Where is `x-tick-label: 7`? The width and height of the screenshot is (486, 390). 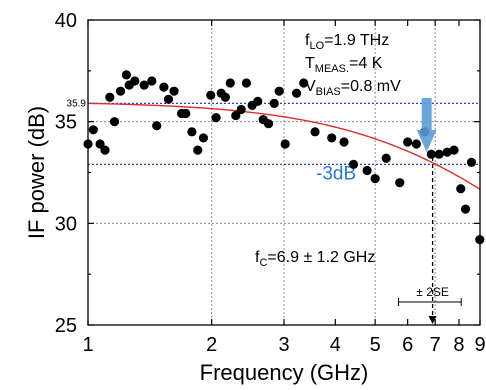 x-tick-label: 7 is located at coordinates (435, 345).